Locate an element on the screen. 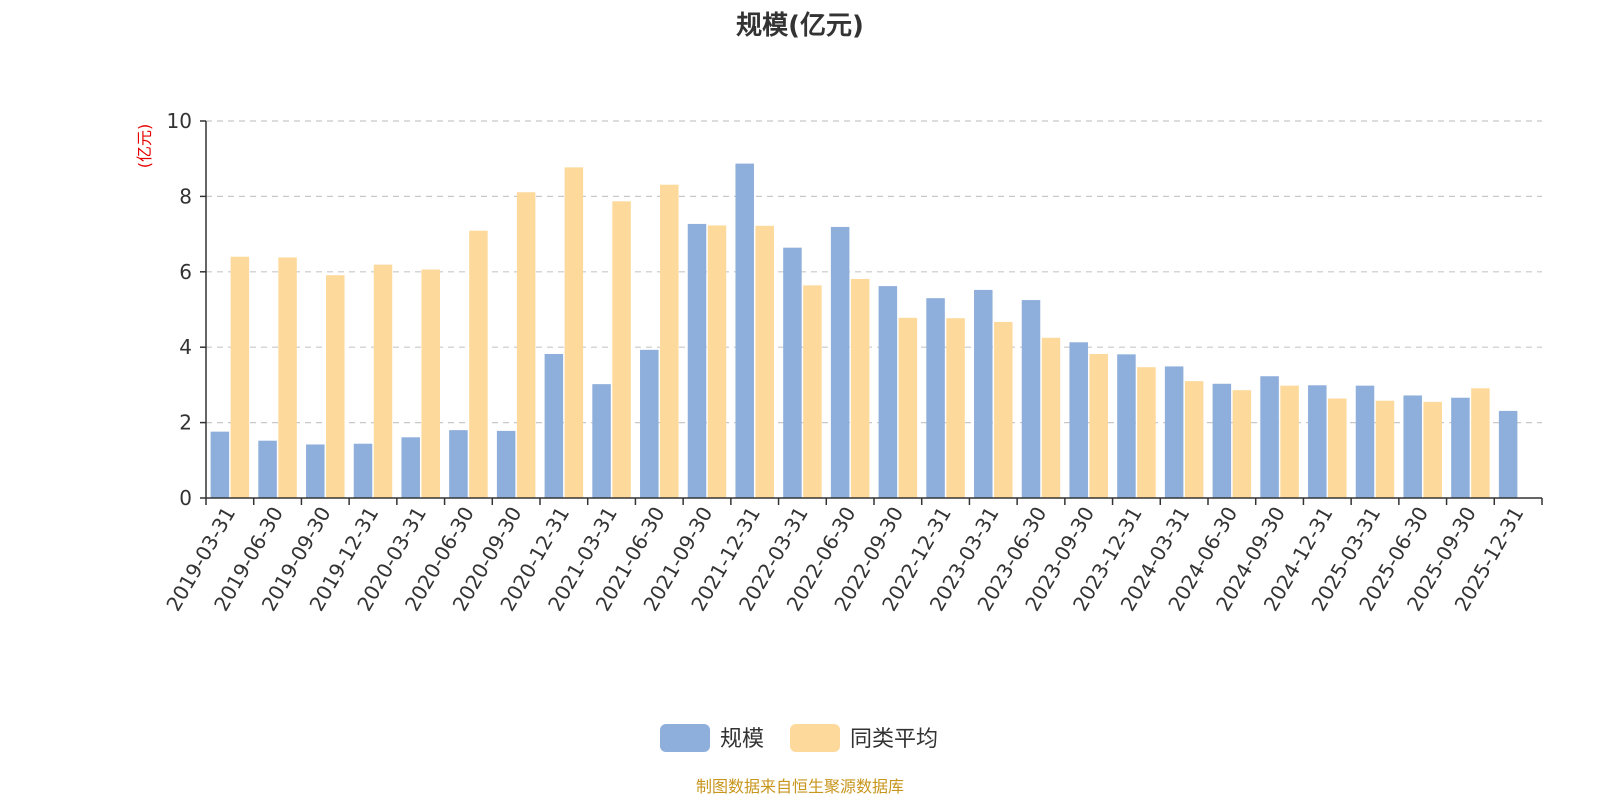  y-tick-label-10: 10 is located at coordinates (179, 121).